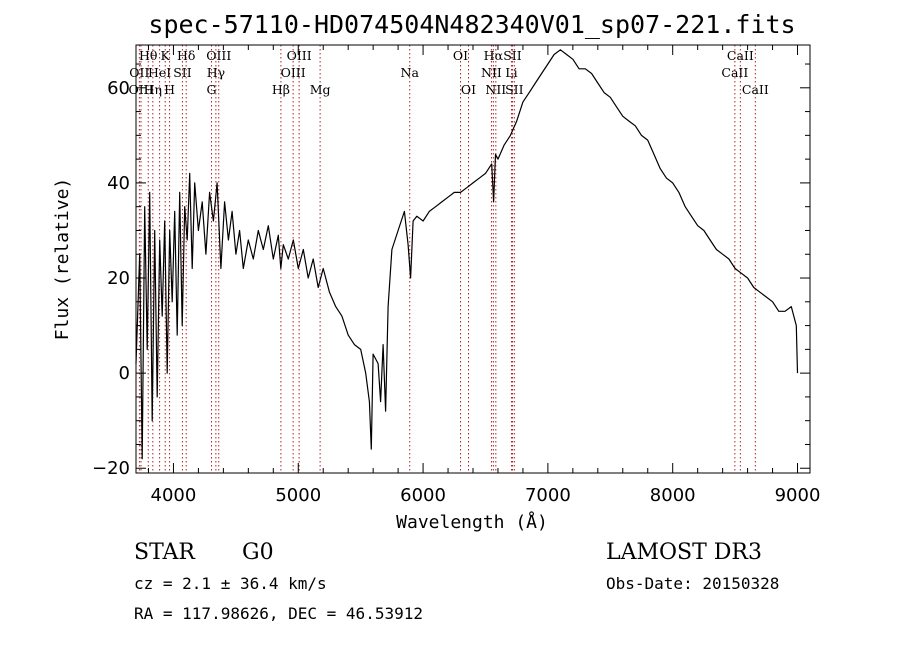  What do you see at coordinates (153, 89) in the screenshot?
I see `line-marker-label: Hη` at bounding box center [153, 89].